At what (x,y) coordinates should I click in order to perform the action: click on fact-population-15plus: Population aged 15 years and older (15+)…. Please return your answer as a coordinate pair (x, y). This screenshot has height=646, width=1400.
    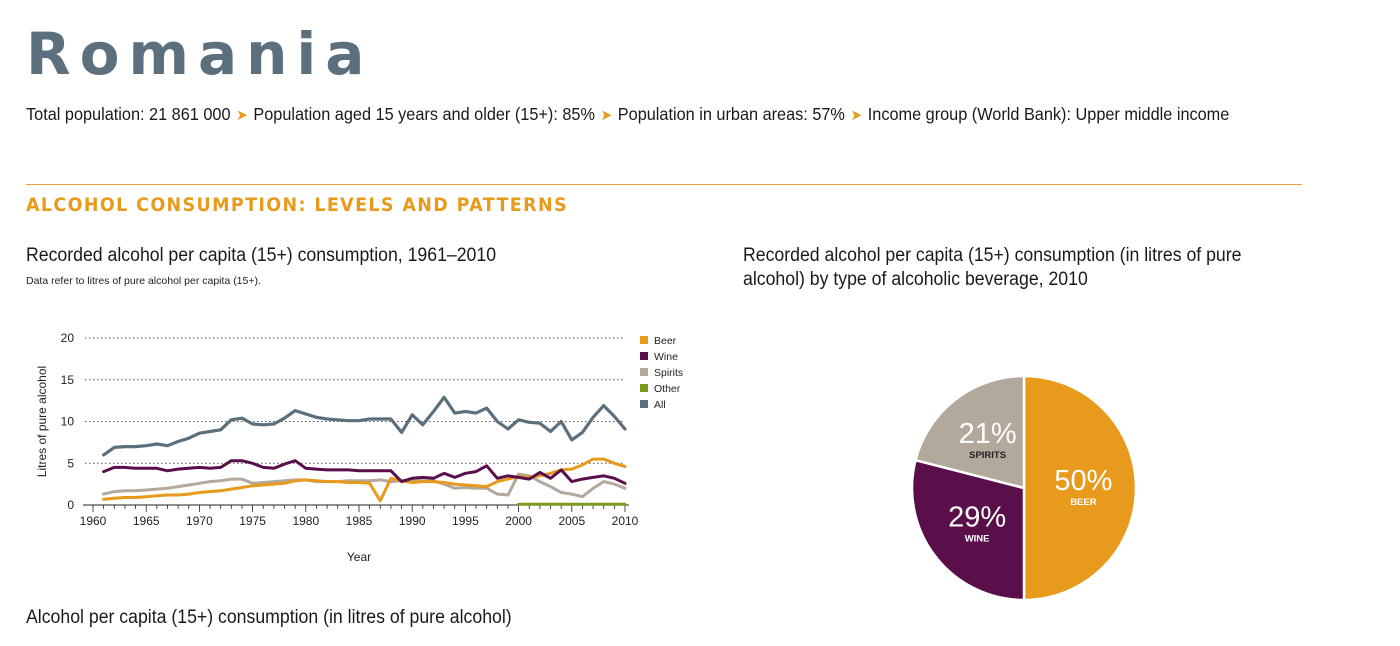
    Looking at the image, I should click on (424, 114).